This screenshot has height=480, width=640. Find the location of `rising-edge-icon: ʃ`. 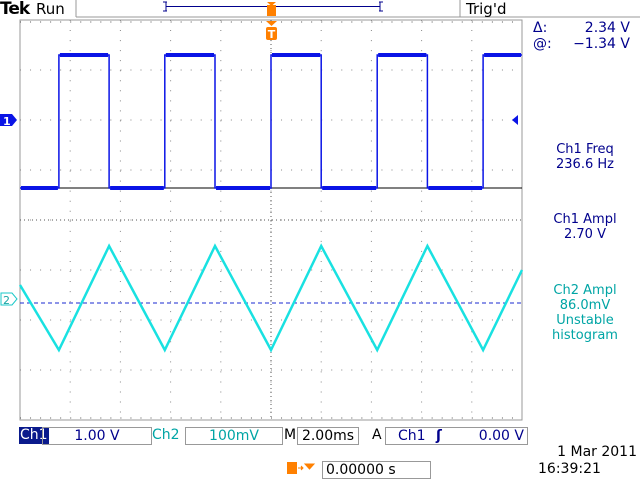

rising-edge-icon: ʃ is located at coordinates (439, 436).